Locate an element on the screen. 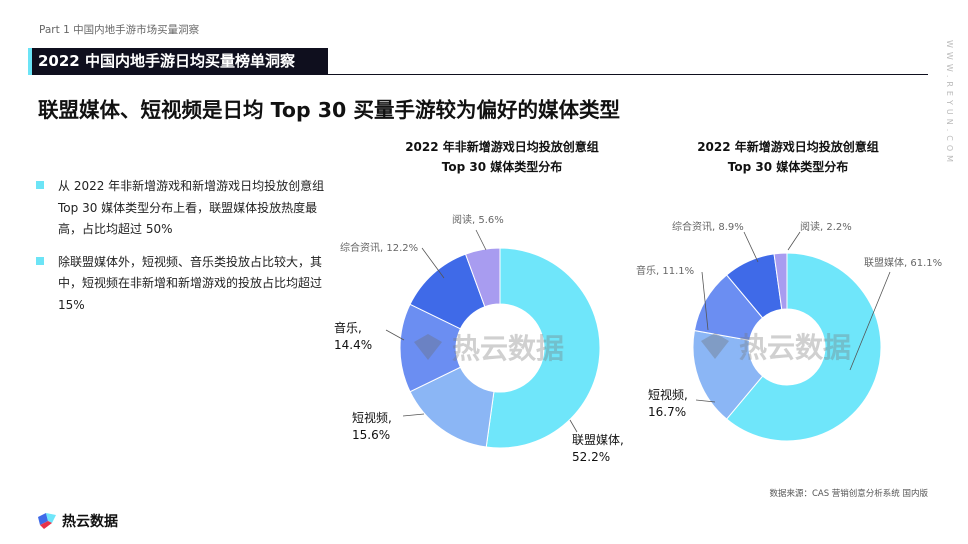  donut-slice-短视频 is located at coordinates (728, 374).